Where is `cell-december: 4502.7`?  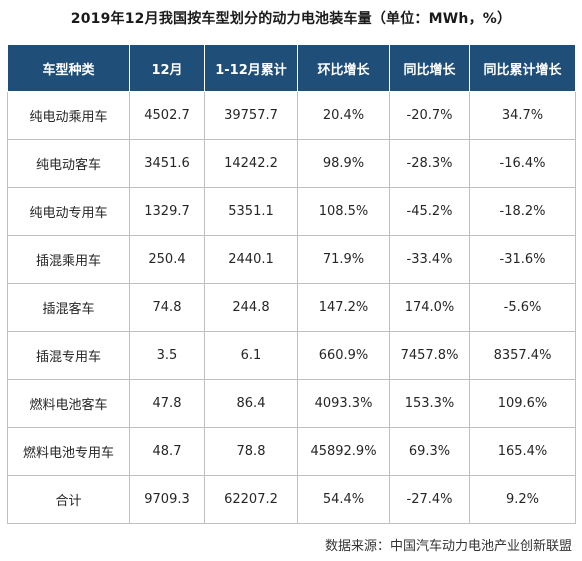
cell-december: 4502.7 is located at coordinates (167, 115).